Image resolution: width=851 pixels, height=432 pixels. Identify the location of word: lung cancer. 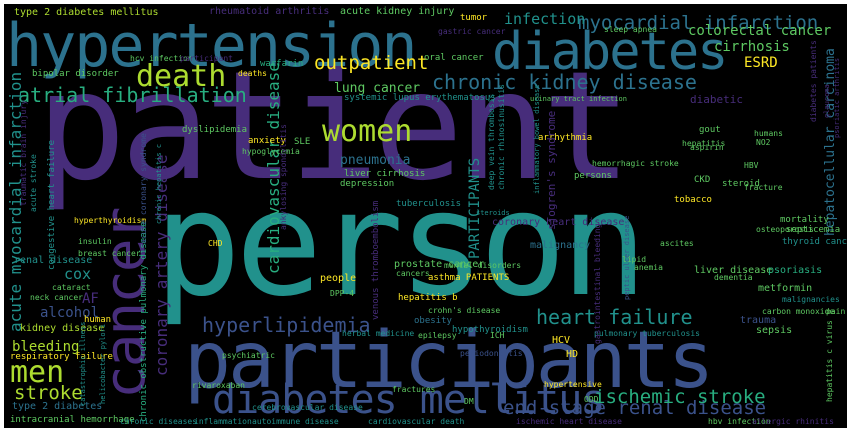
(377, 88).